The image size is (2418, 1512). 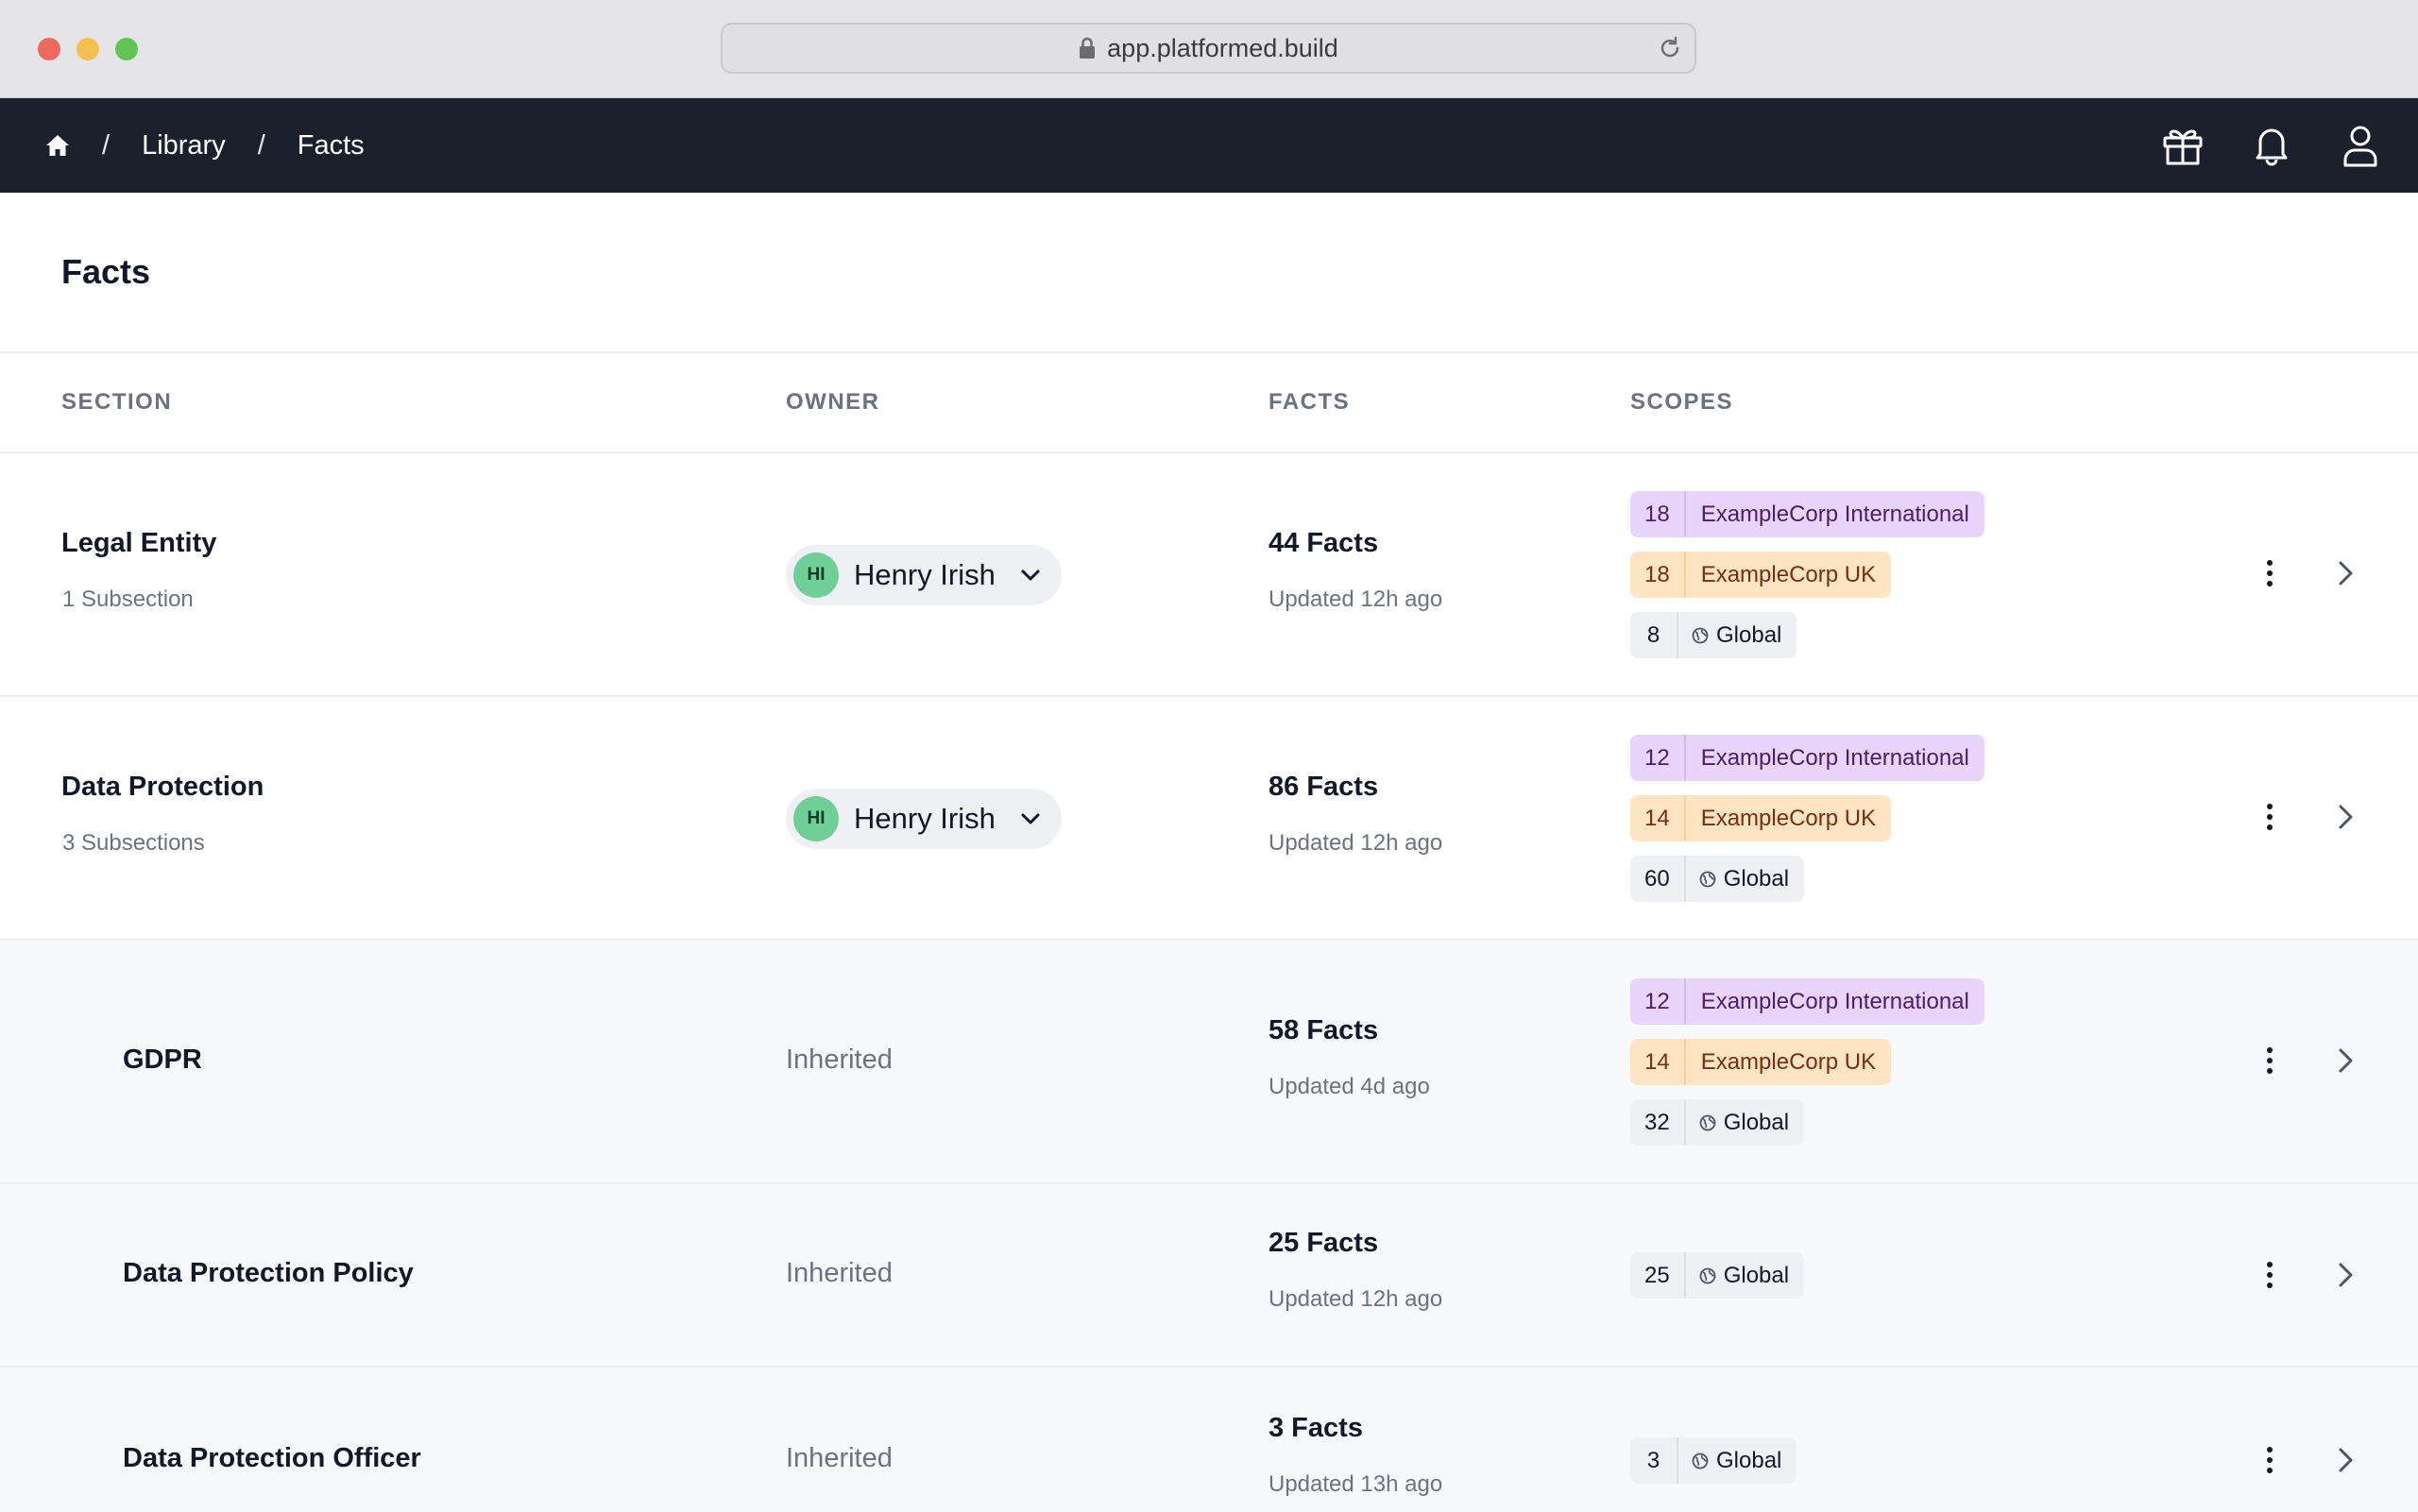 What do you see at coordinates (117, 402) in the screenshot?
I see `column-header-section: SECTION` at bounding box center [117, 402].